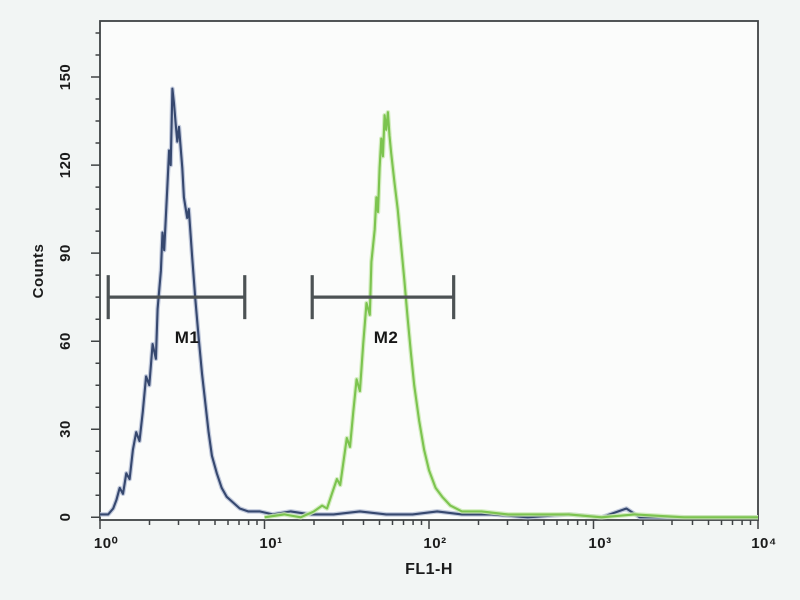 This screenshot has height=600, width=800. I want to click on gate-label-m2: M2, so click(386, 337).